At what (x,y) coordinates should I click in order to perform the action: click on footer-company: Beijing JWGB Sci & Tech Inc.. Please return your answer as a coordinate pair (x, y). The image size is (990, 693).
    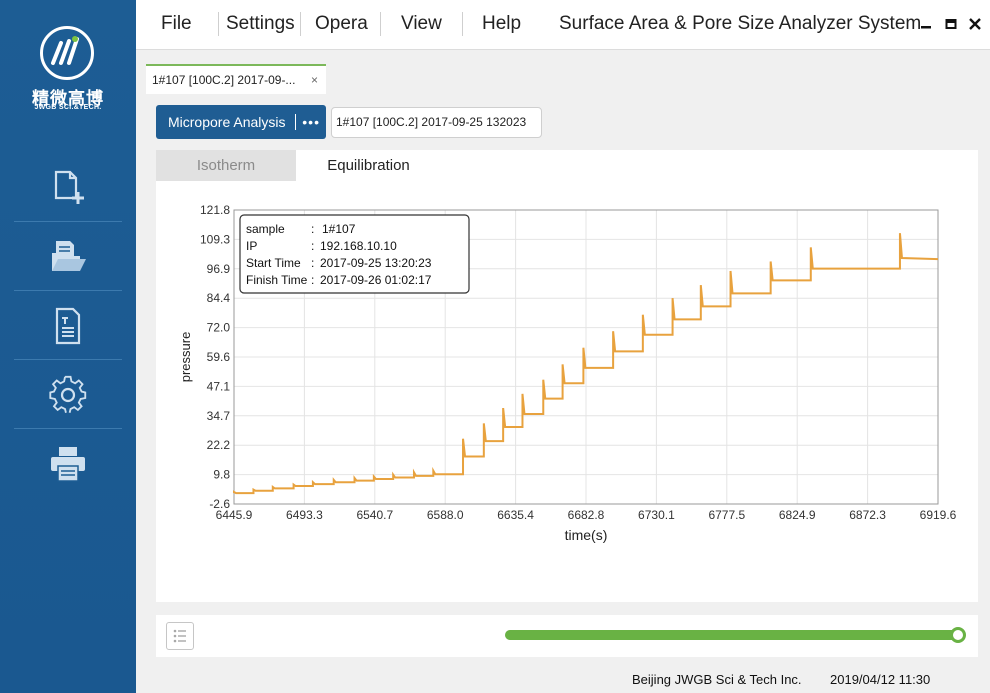
    Looking at the image, I should click on (717, 679).